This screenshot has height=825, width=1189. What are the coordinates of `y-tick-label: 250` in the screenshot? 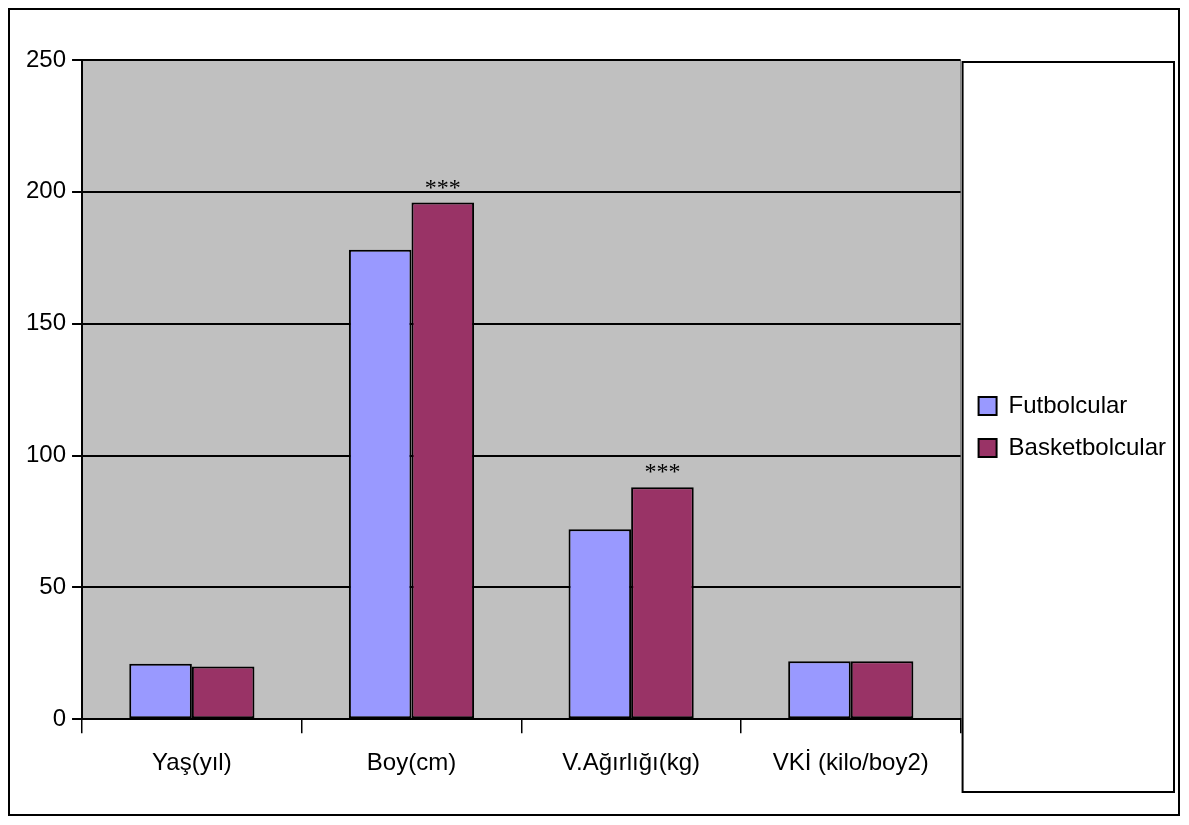 It's located at (46, 58).